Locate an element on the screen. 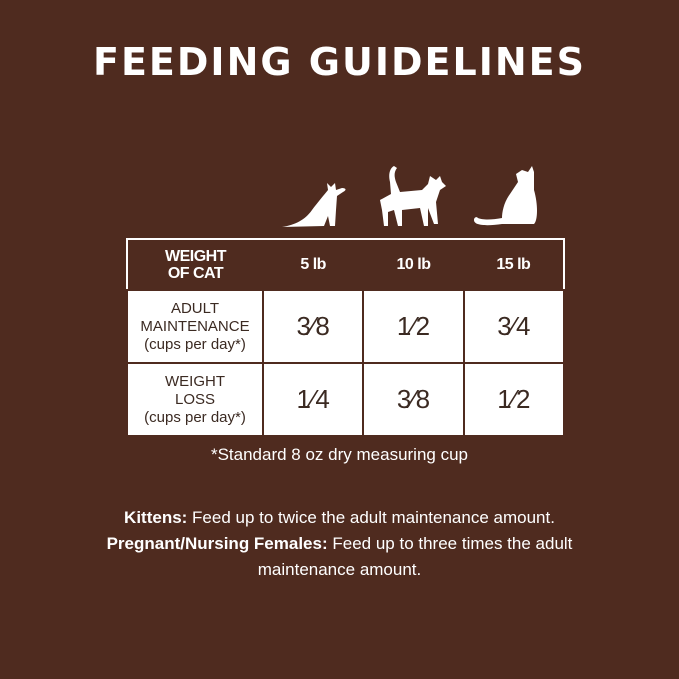 The width and height of the screenshot is (679, 679). header-5lb: 5 lb is located at coordinates (313, 264).